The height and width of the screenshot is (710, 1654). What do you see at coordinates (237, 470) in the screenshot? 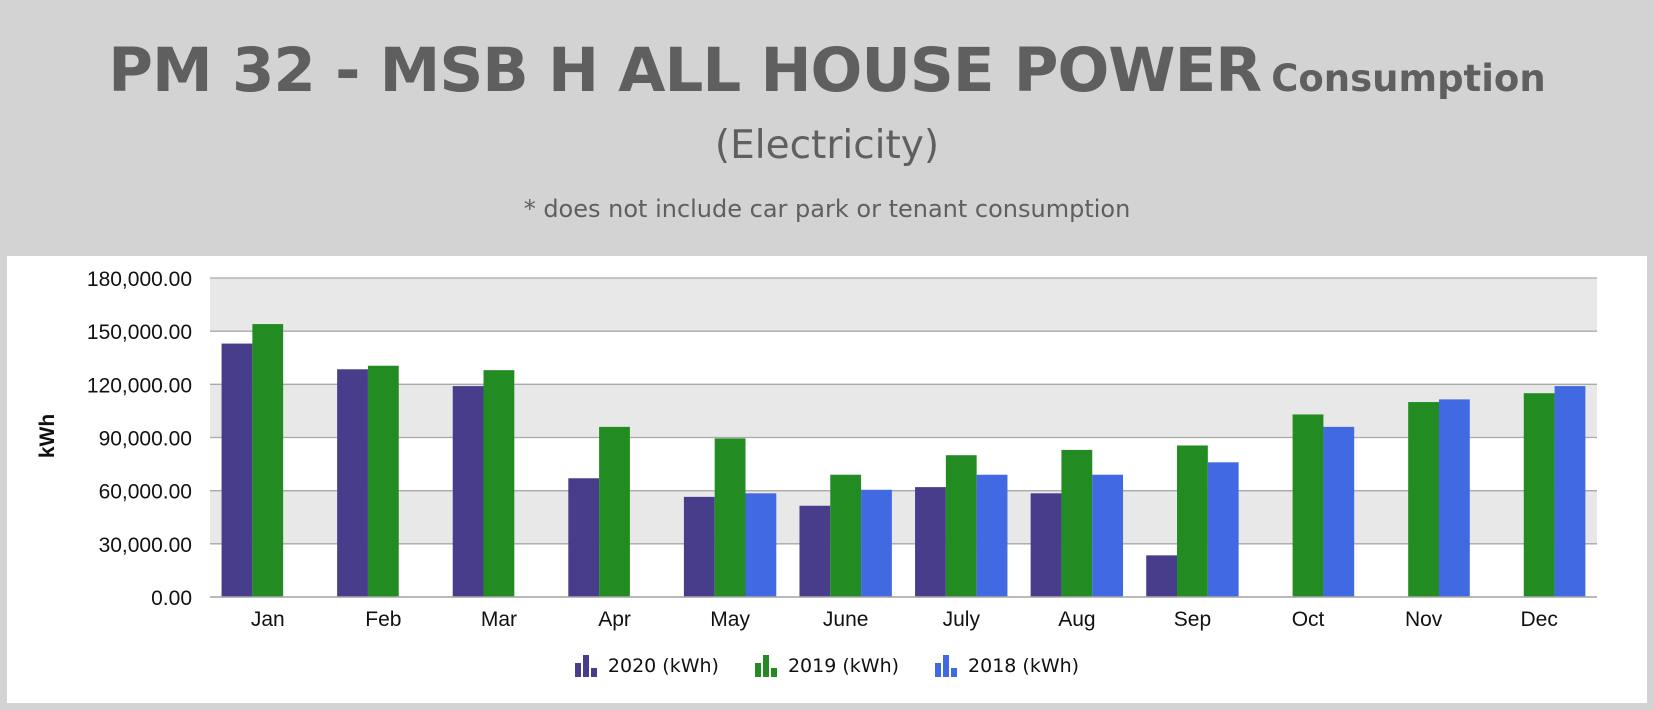
I see `bar-2020-jan` at bounding box center [237, 470].